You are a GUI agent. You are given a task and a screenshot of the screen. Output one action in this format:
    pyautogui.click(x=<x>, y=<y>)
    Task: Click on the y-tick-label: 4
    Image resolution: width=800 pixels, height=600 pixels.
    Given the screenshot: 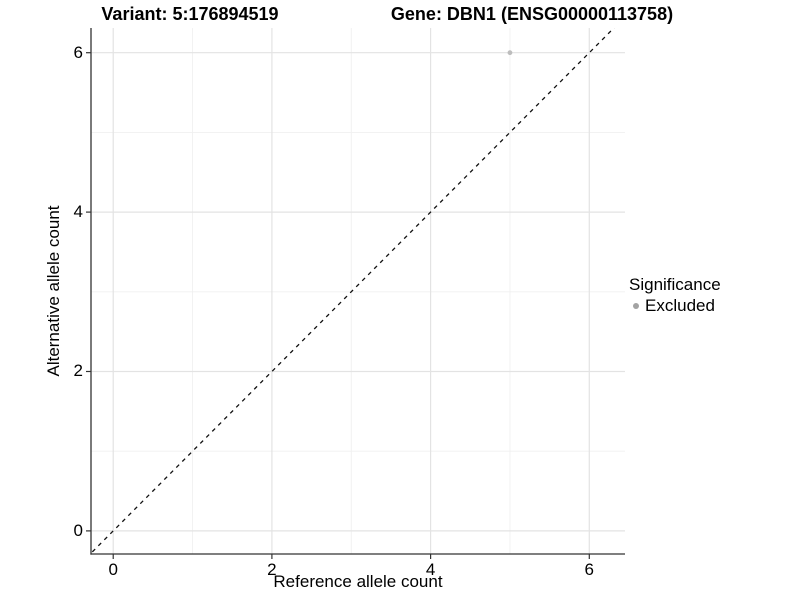 What is the action you would take?
    pyautogui.click(x=78, y=212)
    